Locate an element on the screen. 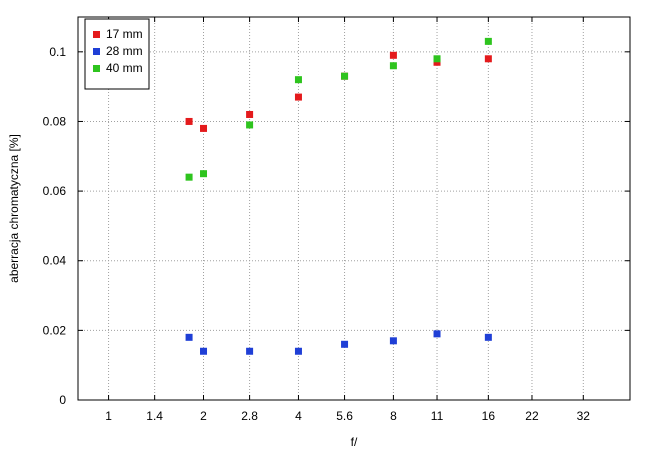  legend-label: 17 mm is located at coordinates (124, 34).